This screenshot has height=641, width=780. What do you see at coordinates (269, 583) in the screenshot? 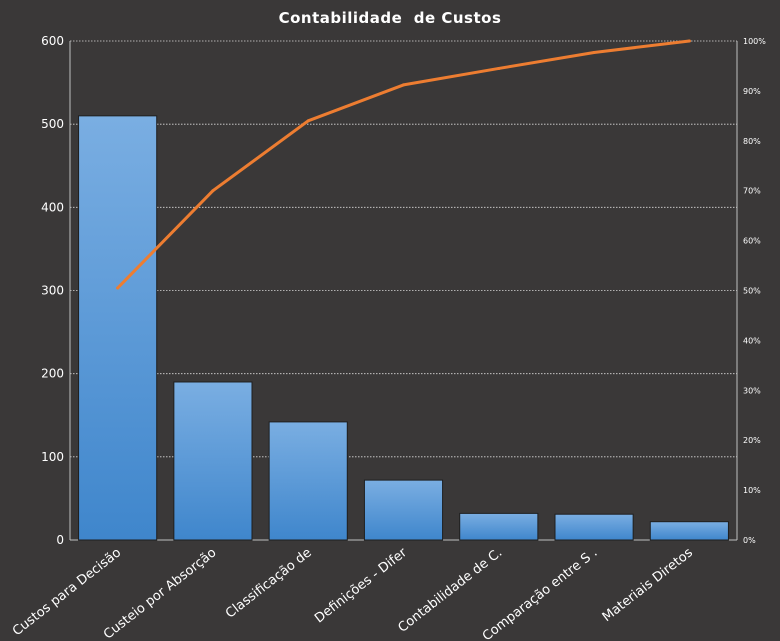
I see `x-tick-label: Classificação de` at bounding box center [269, 583].